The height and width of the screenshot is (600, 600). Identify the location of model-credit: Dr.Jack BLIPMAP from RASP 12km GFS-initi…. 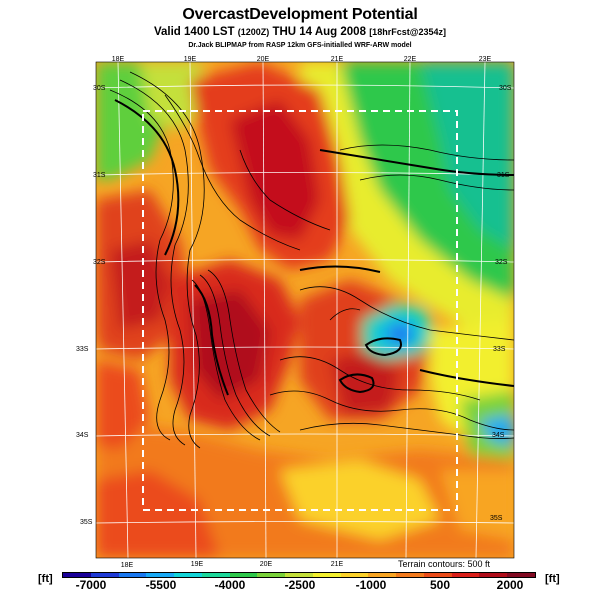
(300, 45).